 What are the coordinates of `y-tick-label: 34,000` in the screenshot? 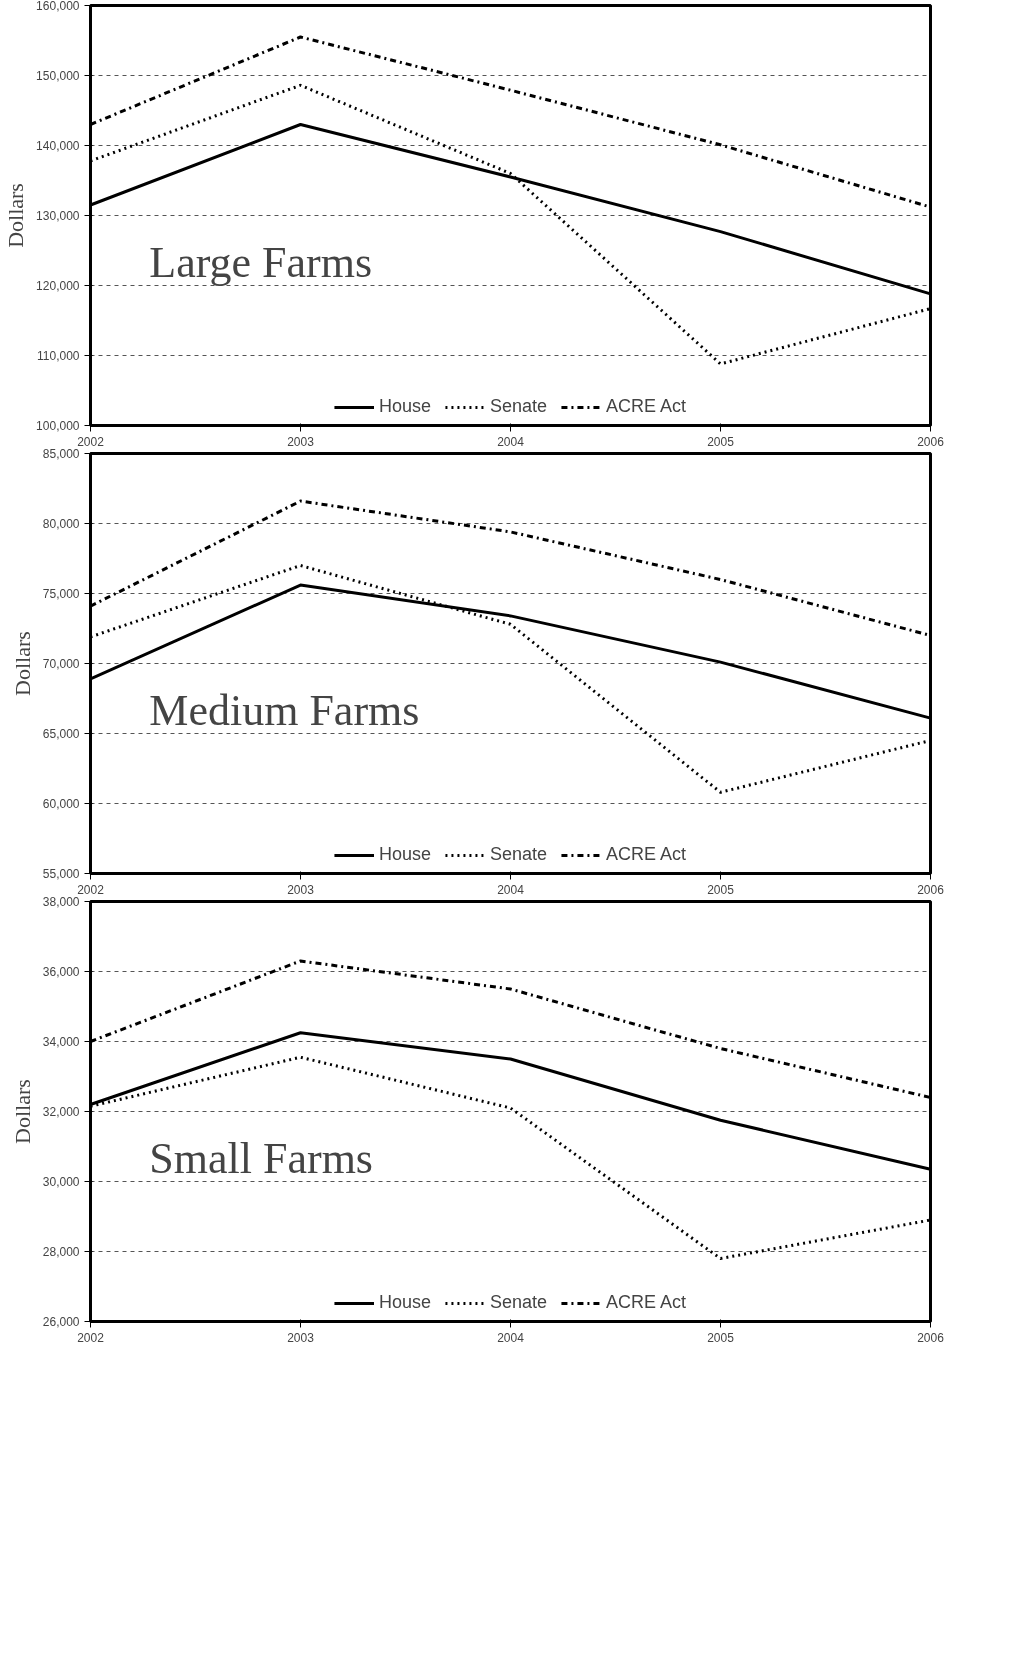 It's located at (61, 1042).